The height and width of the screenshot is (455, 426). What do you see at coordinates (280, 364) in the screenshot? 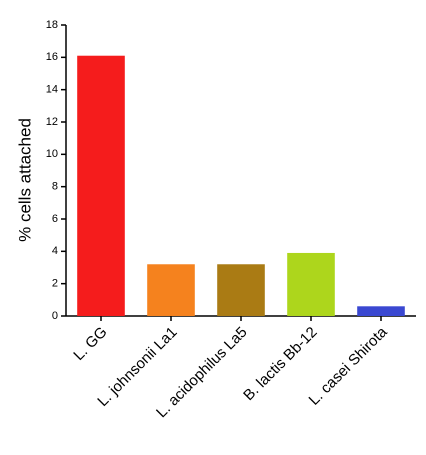
I see `x-tick-label: B. lactis Bb-12` at bounding box center [280, 364].